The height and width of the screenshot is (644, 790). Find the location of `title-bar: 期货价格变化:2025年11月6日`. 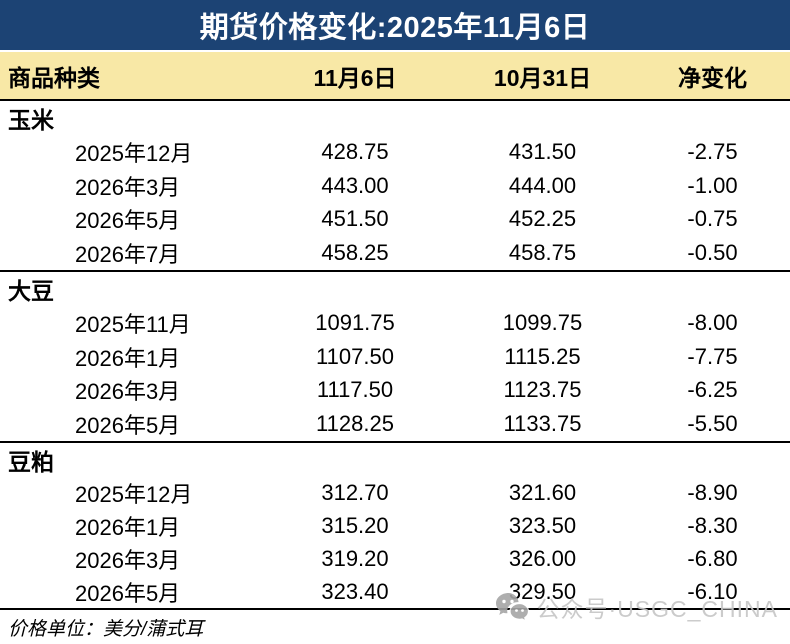

title-bar: 期货价格变化:2025年11月6日 is located at coordinates (395, 25).